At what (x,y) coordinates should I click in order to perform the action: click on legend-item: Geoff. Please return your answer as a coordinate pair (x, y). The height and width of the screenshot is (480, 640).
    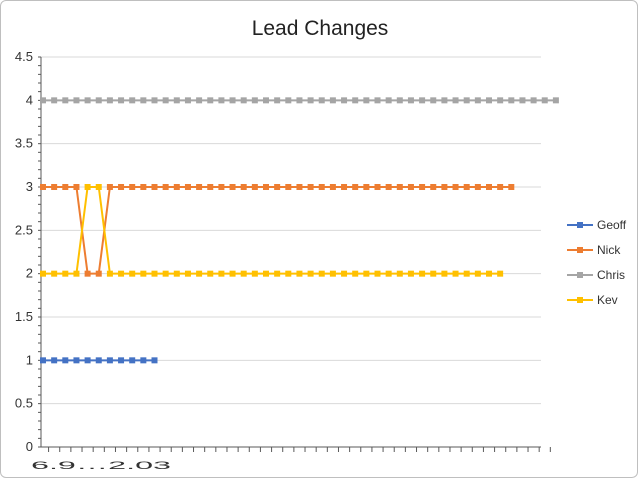
    Looking at the image, I should click on (597, 225).